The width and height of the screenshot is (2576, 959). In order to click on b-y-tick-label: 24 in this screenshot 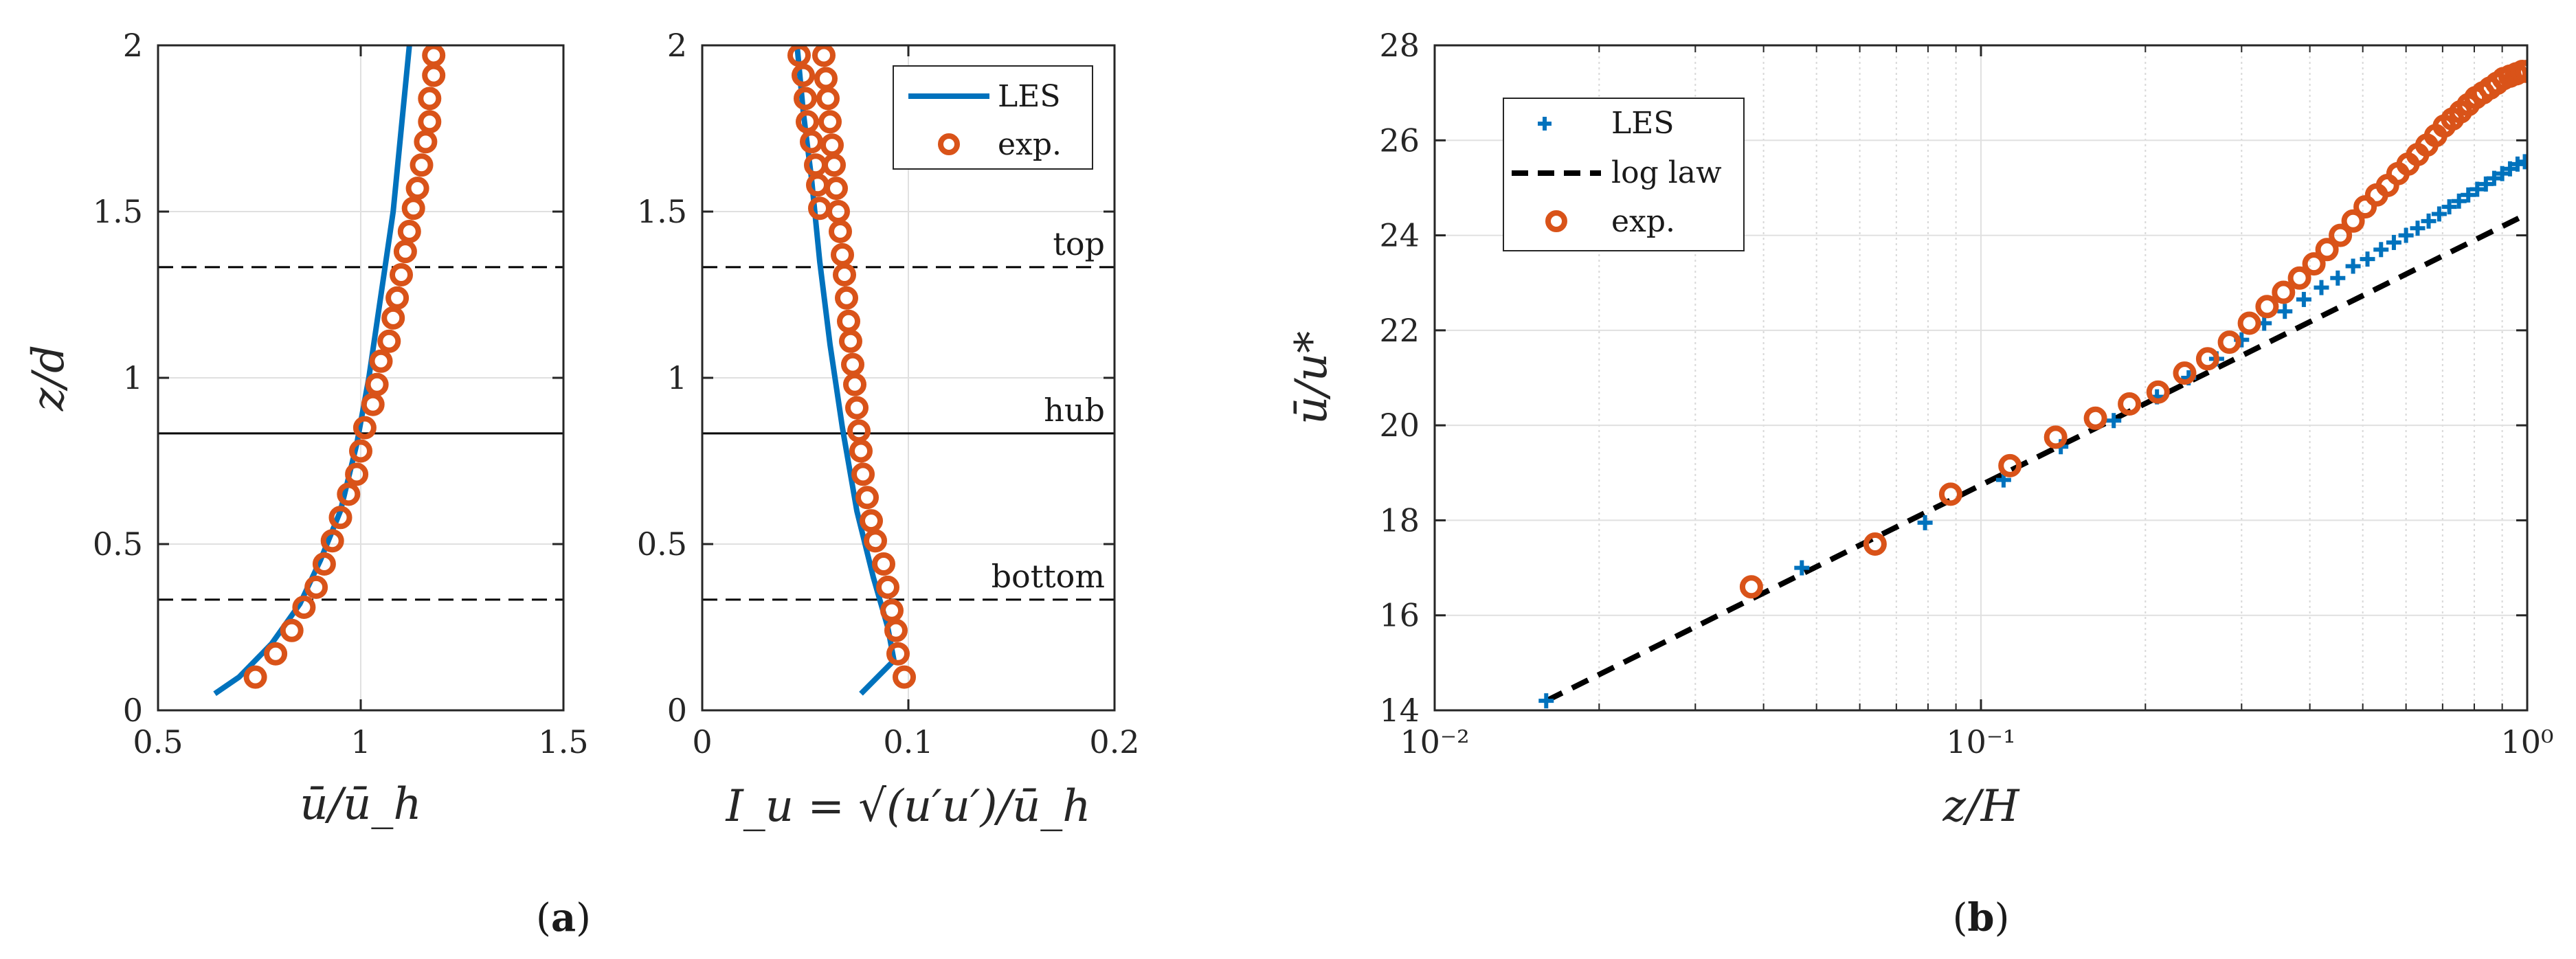, I will do `click(1399, 235)`.